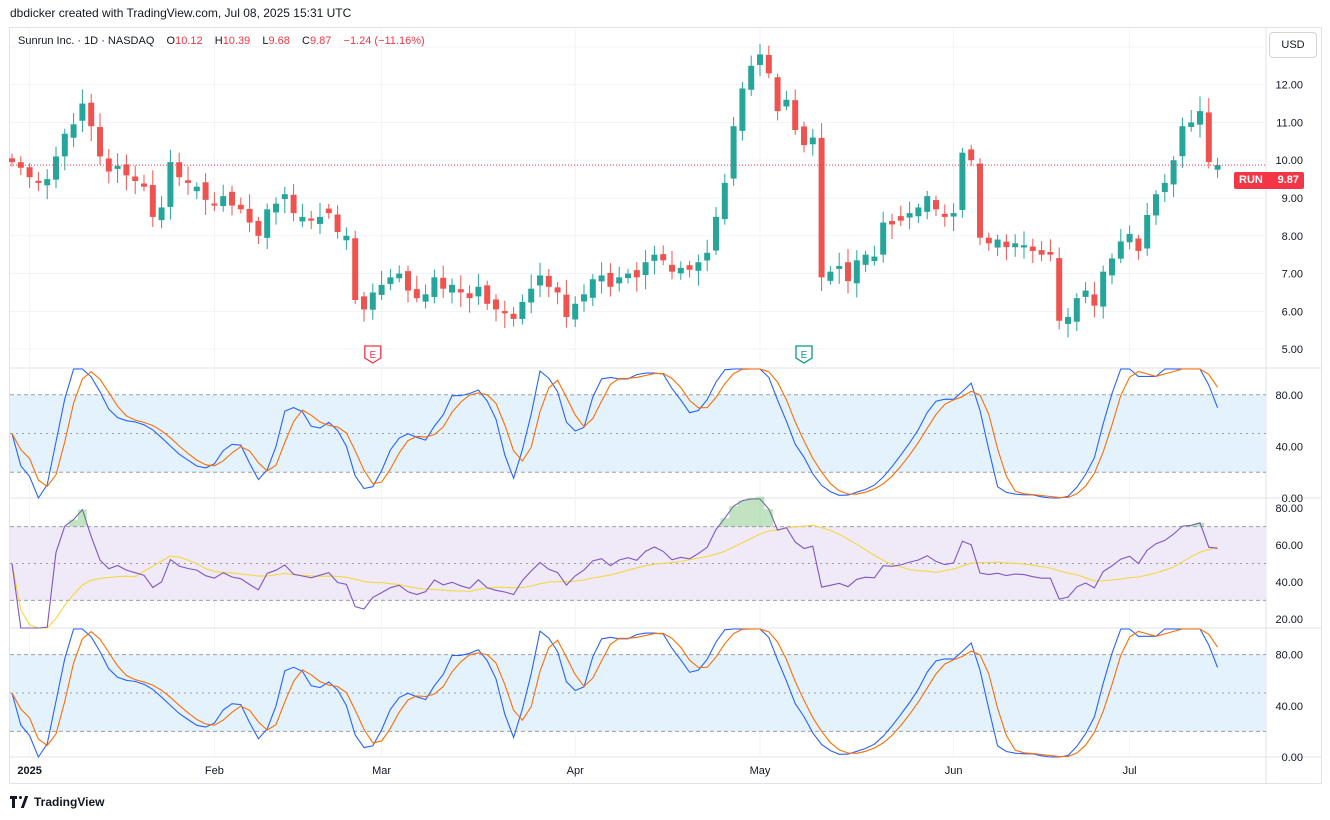 The width and height of the screenshot is (1330, 820). Describe the element at coordinates (1289, 123) in the screenshot. I see `y-tick-label: 11.00` at that location.